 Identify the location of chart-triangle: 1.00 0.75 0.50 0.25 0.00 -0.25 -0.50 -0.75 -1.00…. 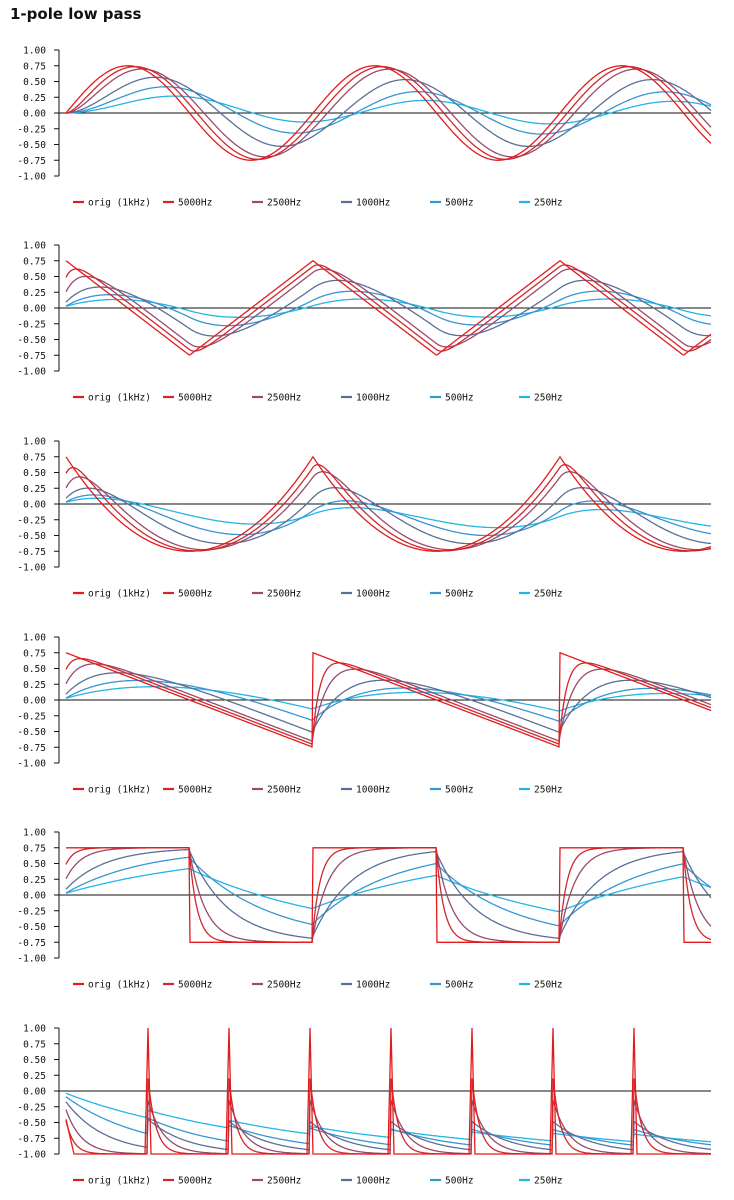
(364, 322).